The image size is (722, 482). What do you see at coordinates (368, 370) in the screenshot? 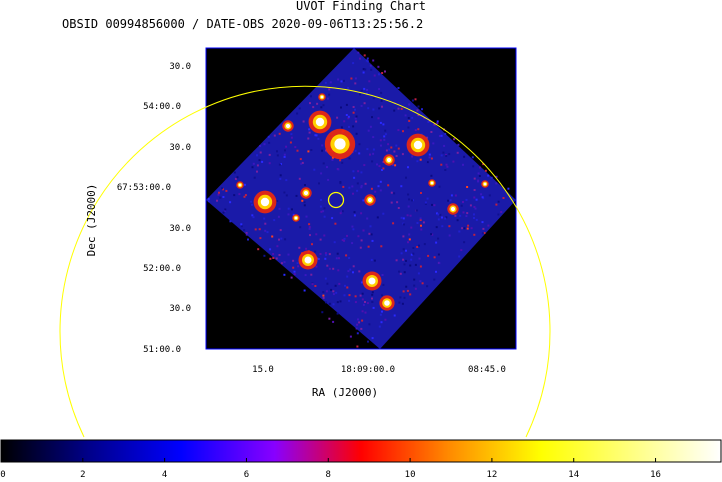
I see `x-tick-label: 18:09:00.0` at bounding box center [368, 370].